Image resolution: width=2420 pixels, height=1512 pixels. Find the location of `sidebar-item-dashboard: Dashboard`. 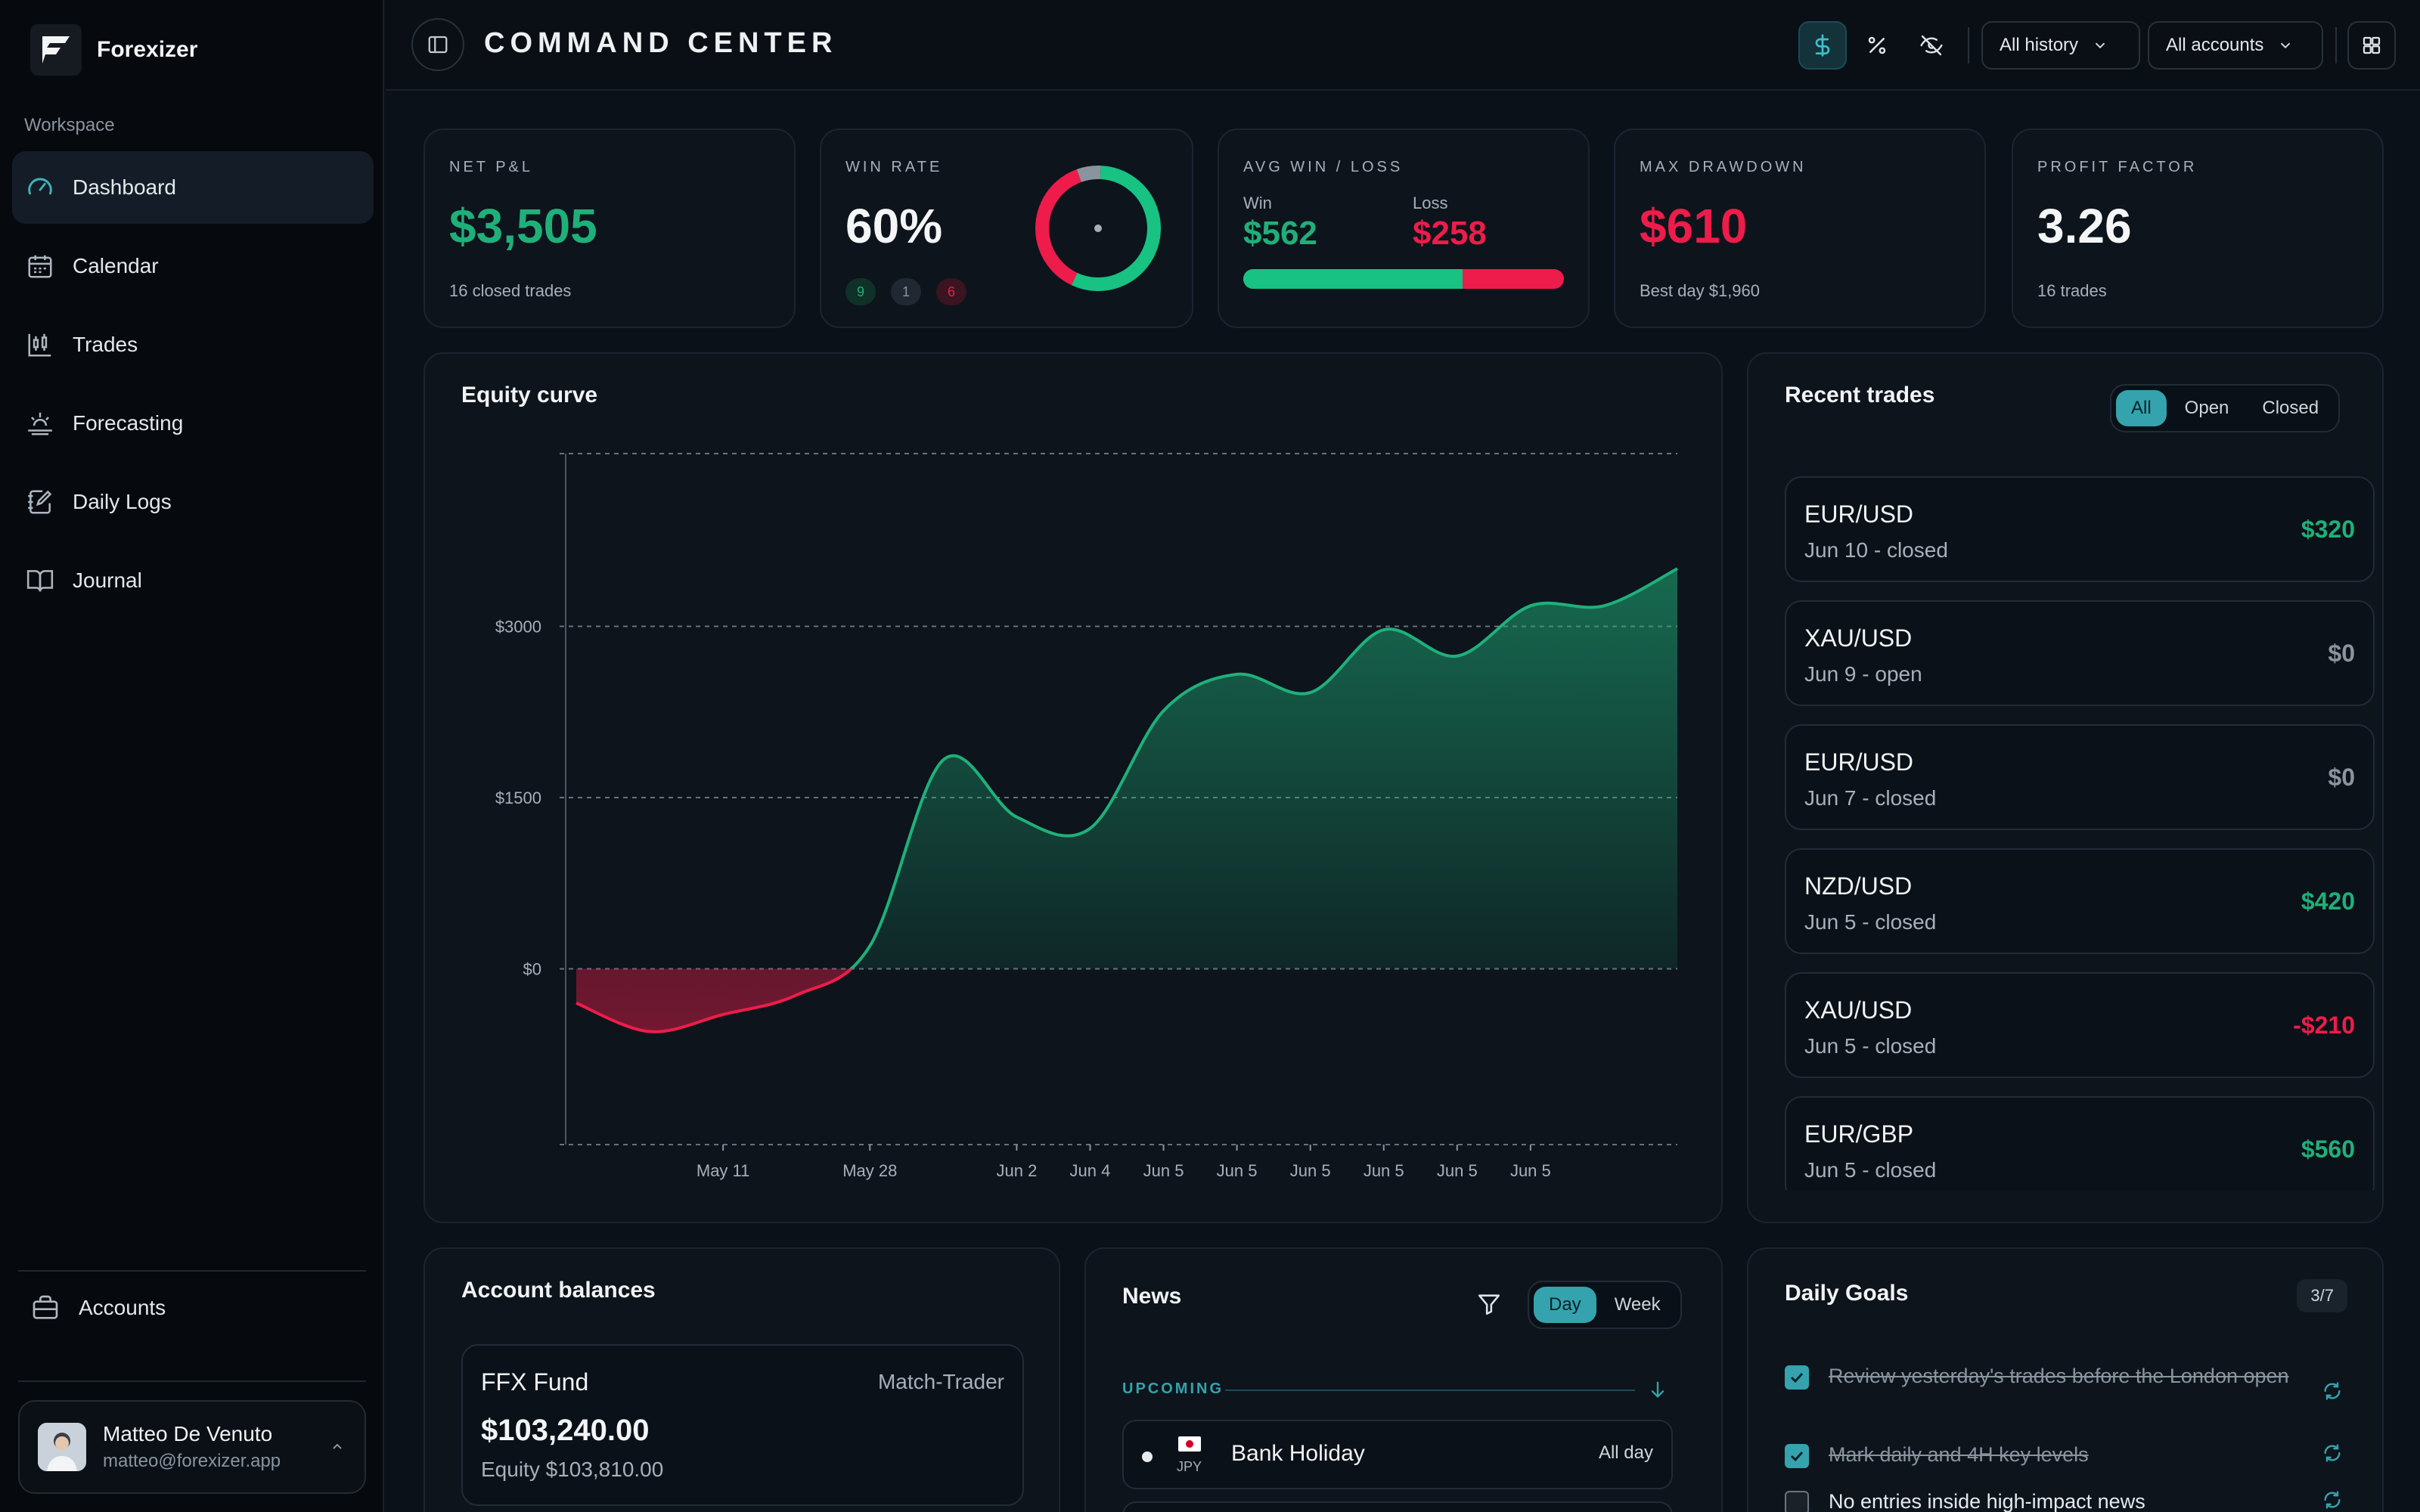

sidebar-item-dashboard: Dashboard is located at coordinates (193, 187).